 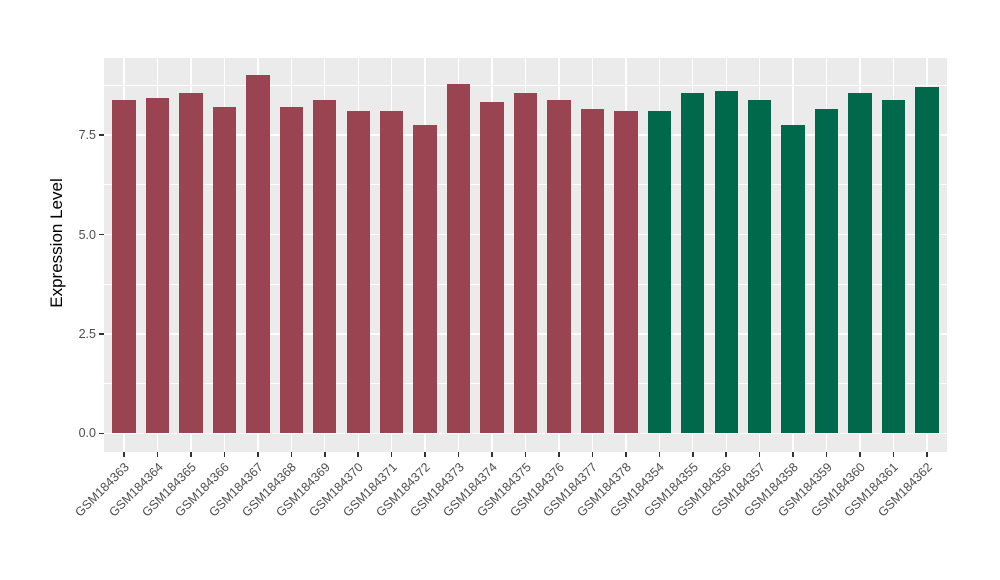 What do you see at coordinates (325, 266) in the screenshot?
I see `bar-GSM184369` at bounding box center [325, 266].